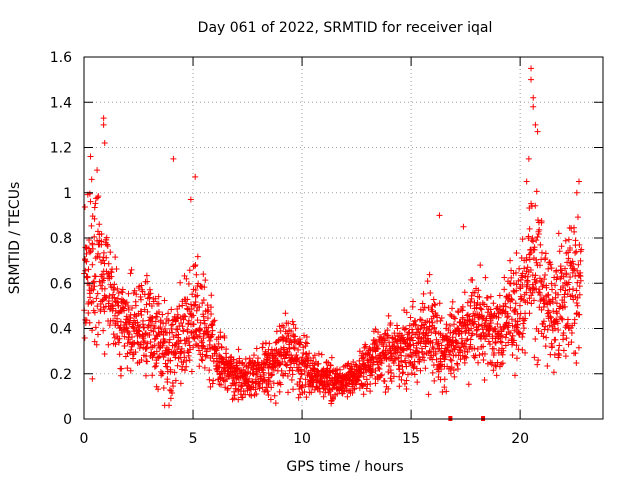 The width and height of the screenshot is (640, 480). I want to click on y-tick-label: 0.8, so click(61, 239).